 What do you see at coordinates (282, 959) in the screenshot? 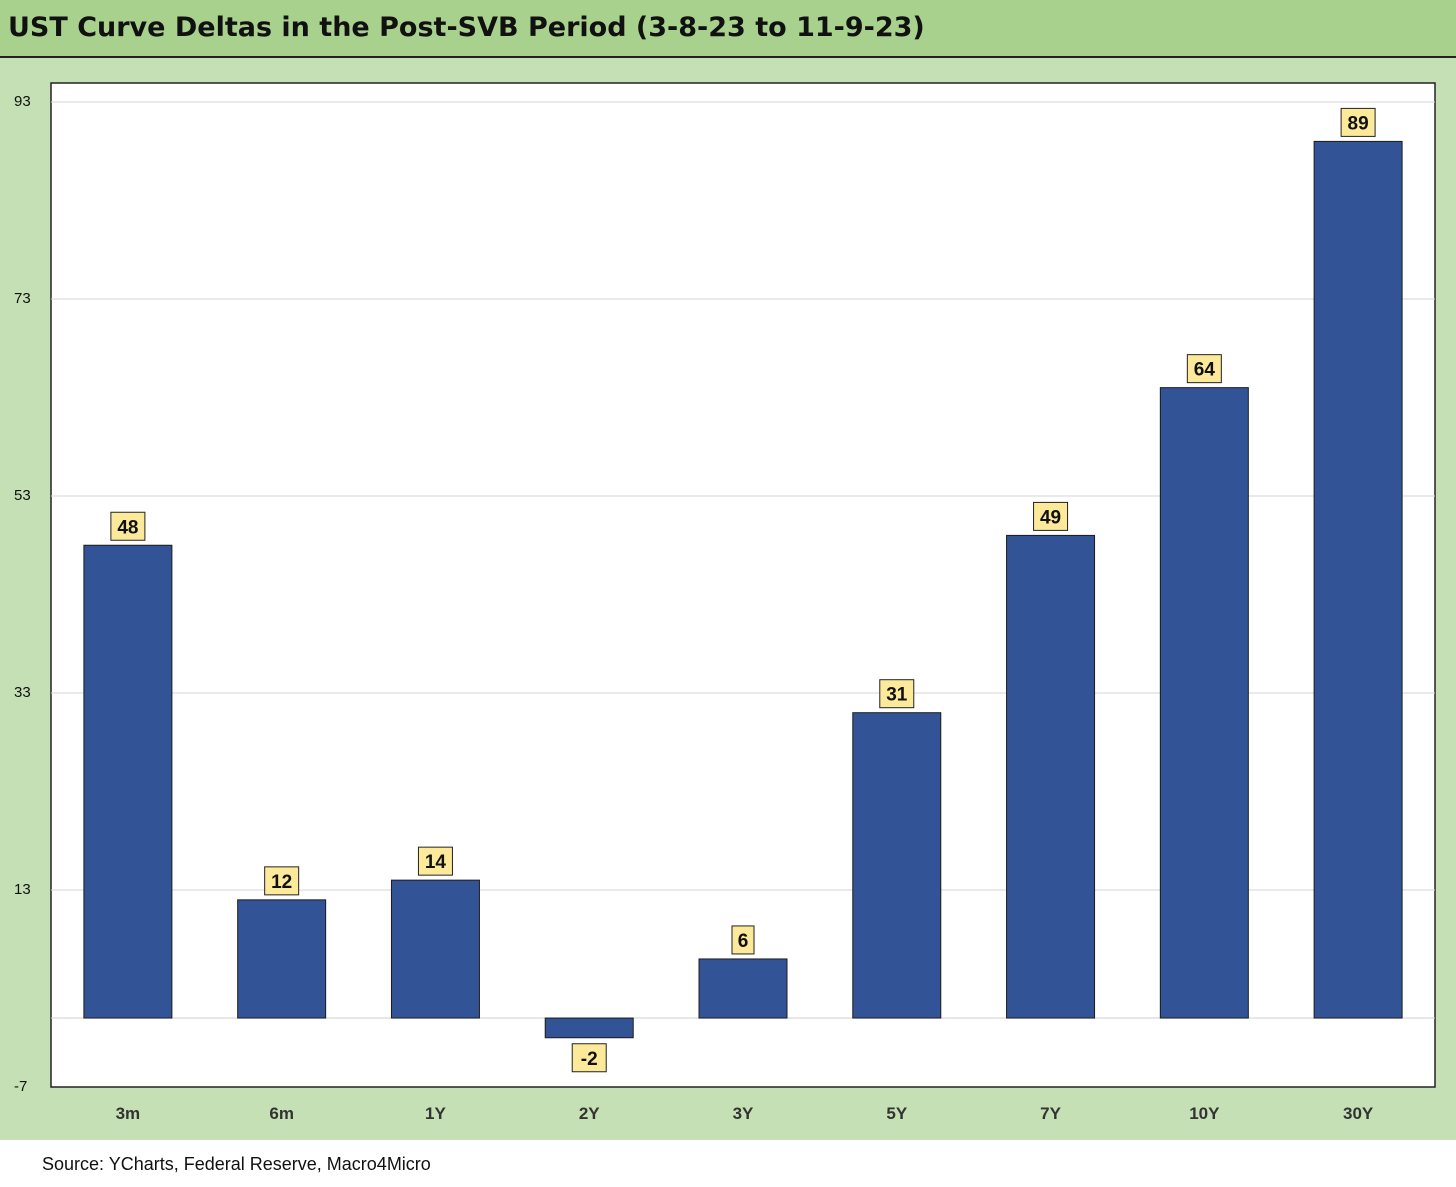
I see `bar-6m` at bounding box center [282, 959].